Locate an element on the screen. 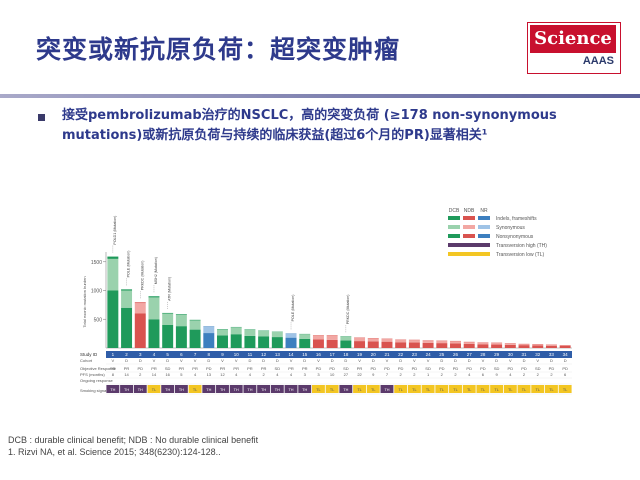  table-row-label: Cohort is located at coordinates (86, 360).